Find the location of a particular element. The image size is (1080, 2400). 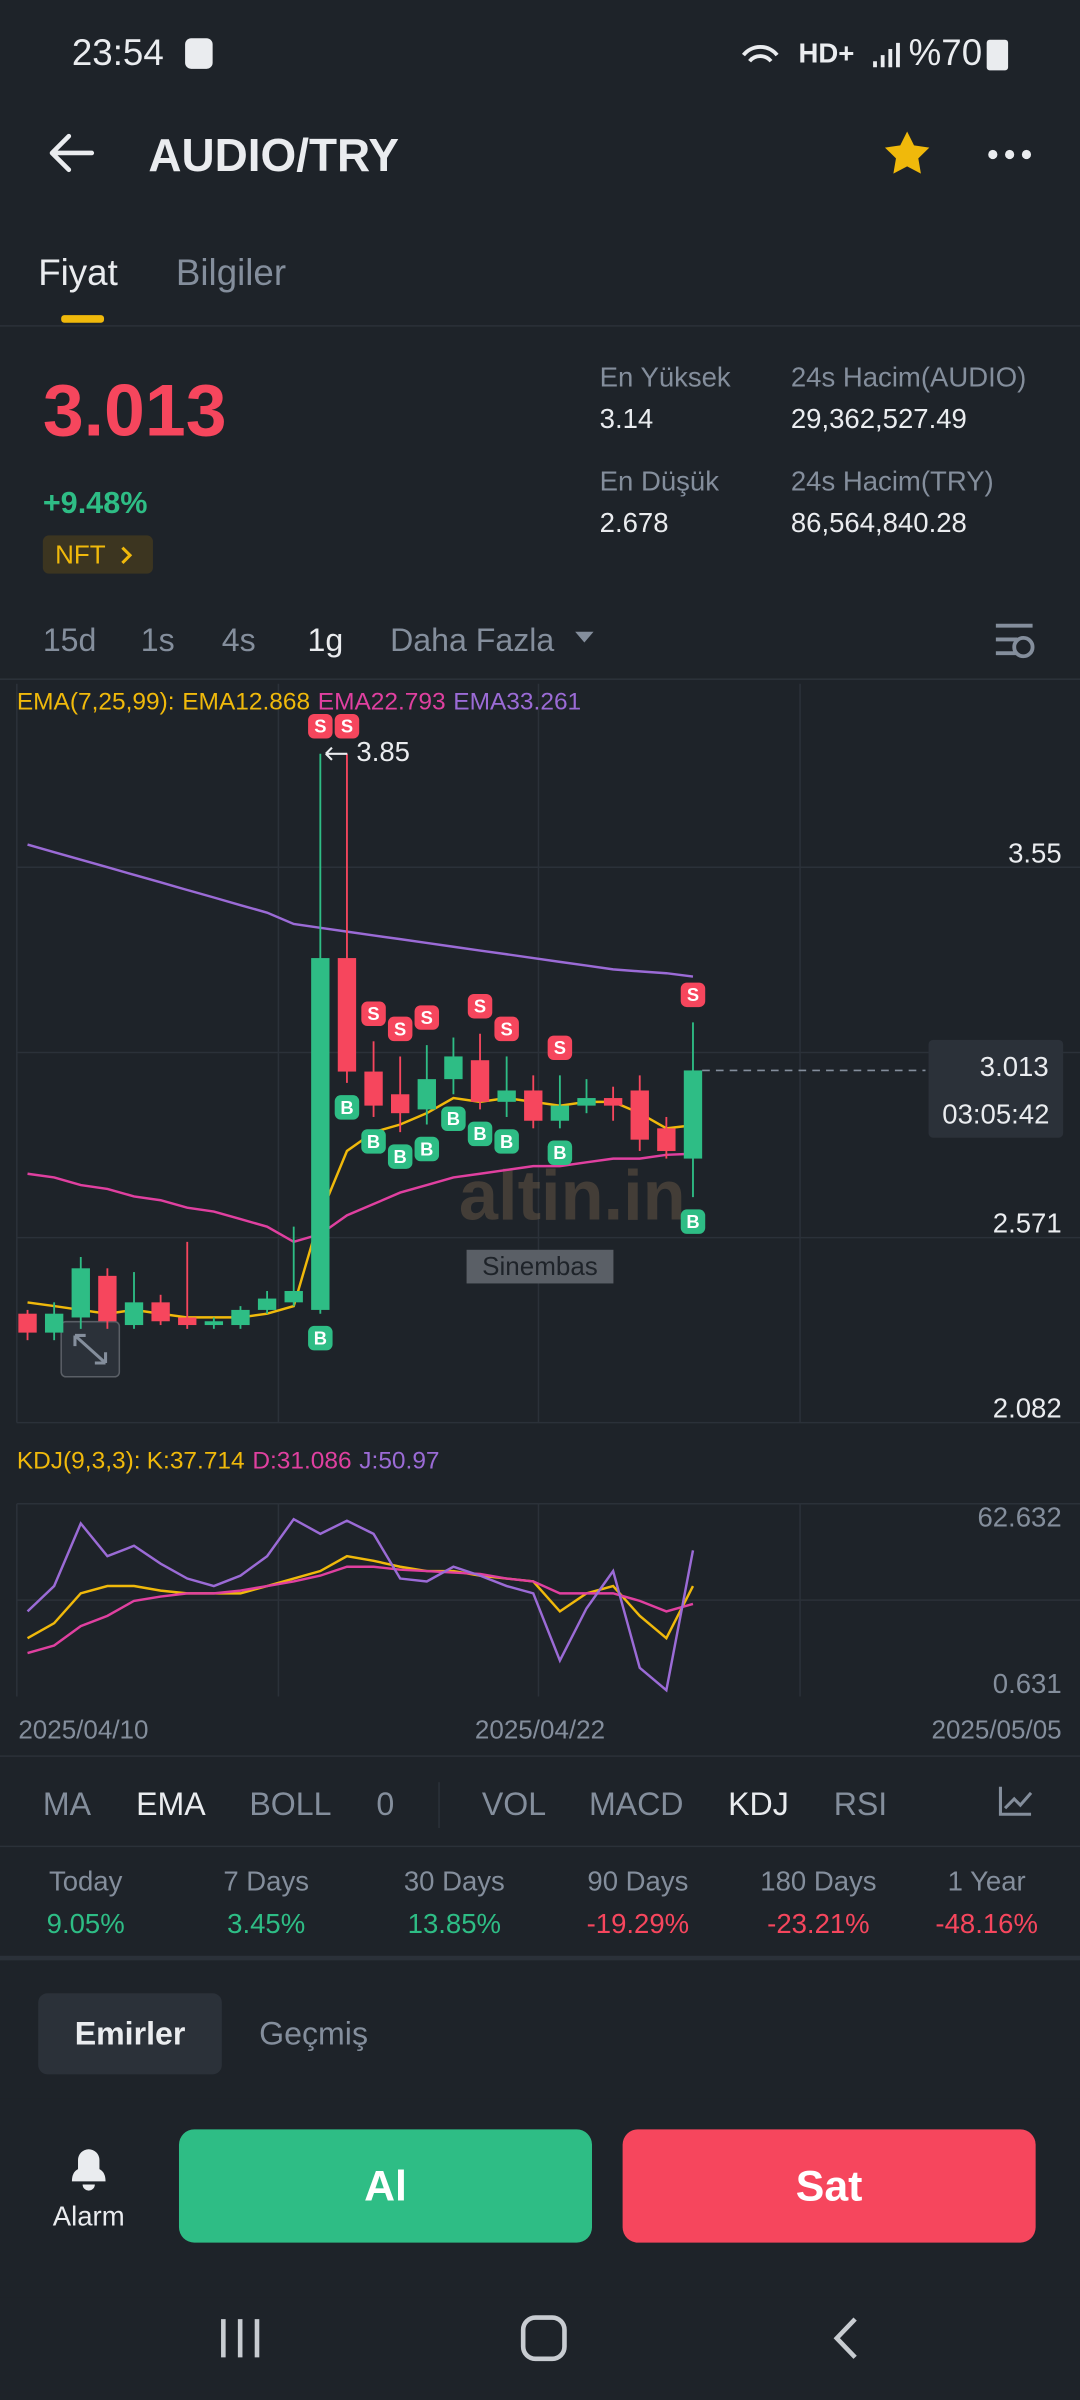

more-menu is located at coordinates (1010, 154).